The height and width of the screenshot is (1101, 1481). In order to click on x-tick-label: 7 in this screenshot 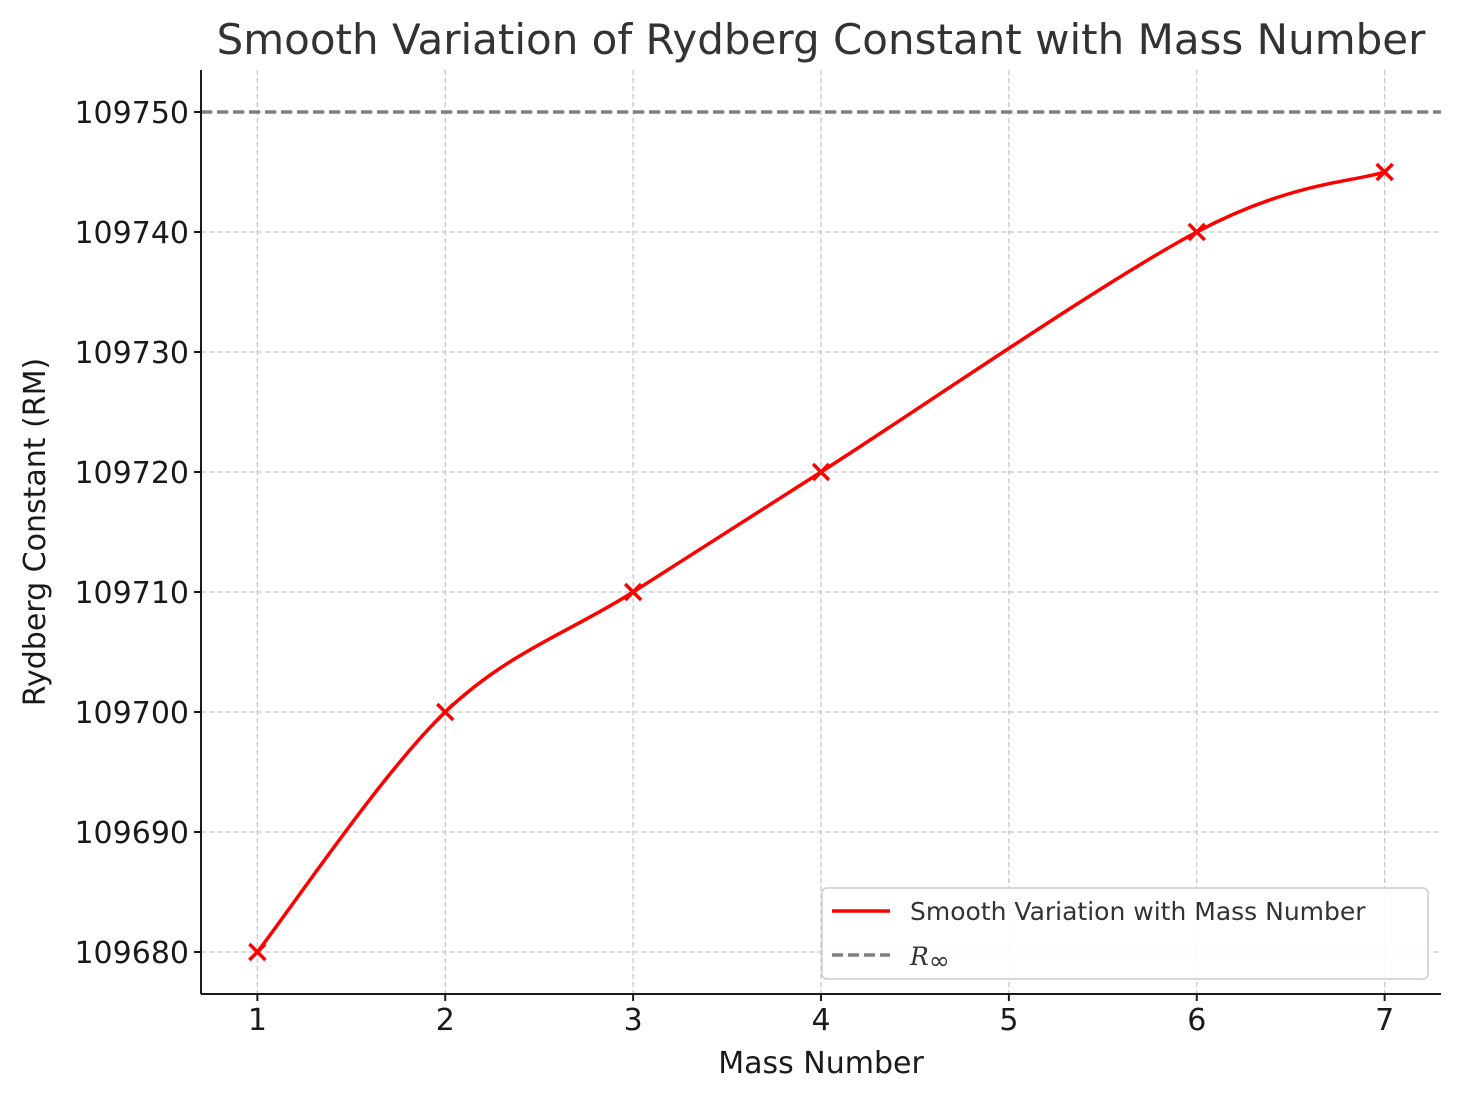, I will do `click(1384, 1020)`.